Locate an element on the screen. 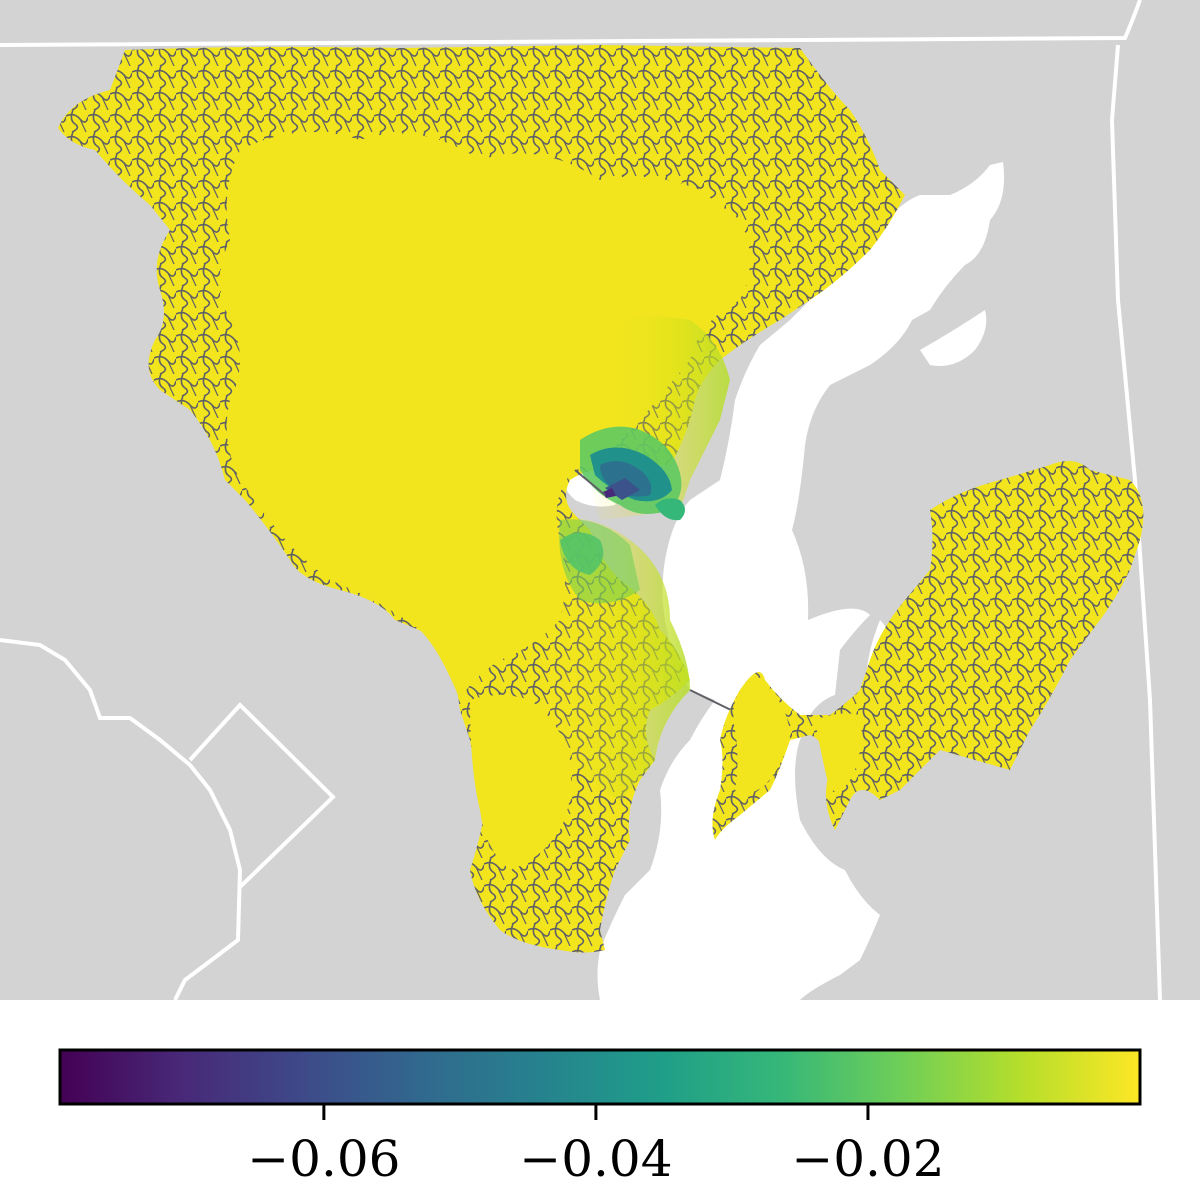 Image resolution: width=1200 pixels, height=1192 pixels. colorbar-tick-label: −0.04 is located at coordinates (595, 1159).